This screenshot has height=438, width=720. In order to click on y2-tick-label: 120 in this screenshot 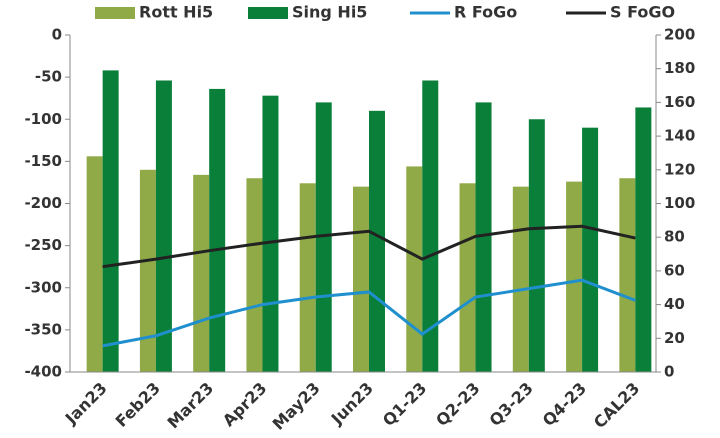, I will do `click(679, 169)`.